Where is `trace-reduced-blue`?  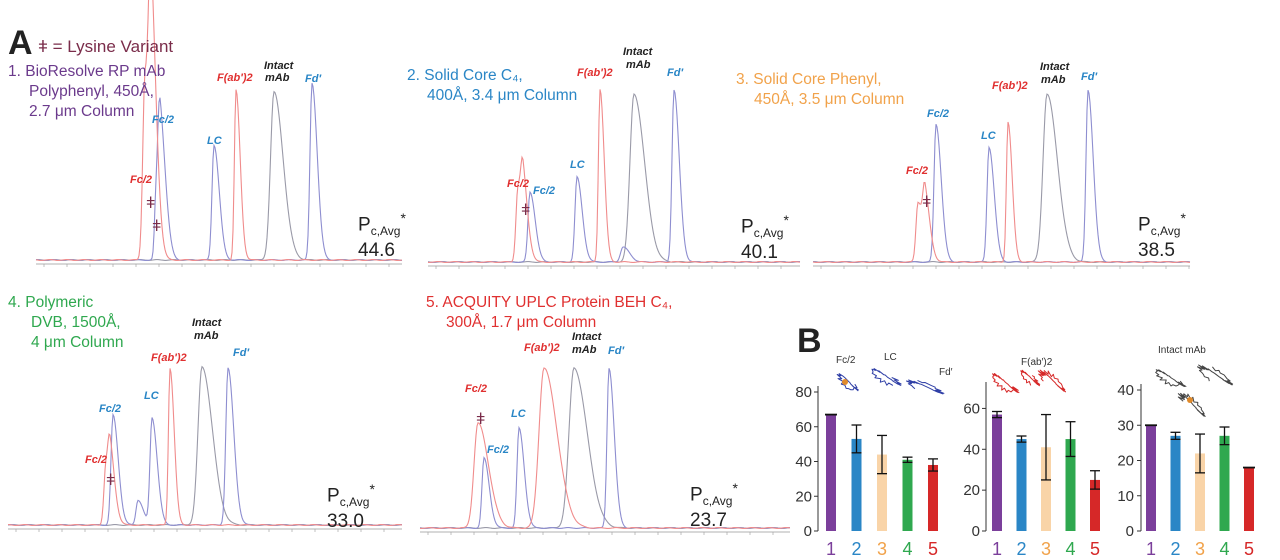
trace-reduced-blue is located at coordinates (1001, 176).